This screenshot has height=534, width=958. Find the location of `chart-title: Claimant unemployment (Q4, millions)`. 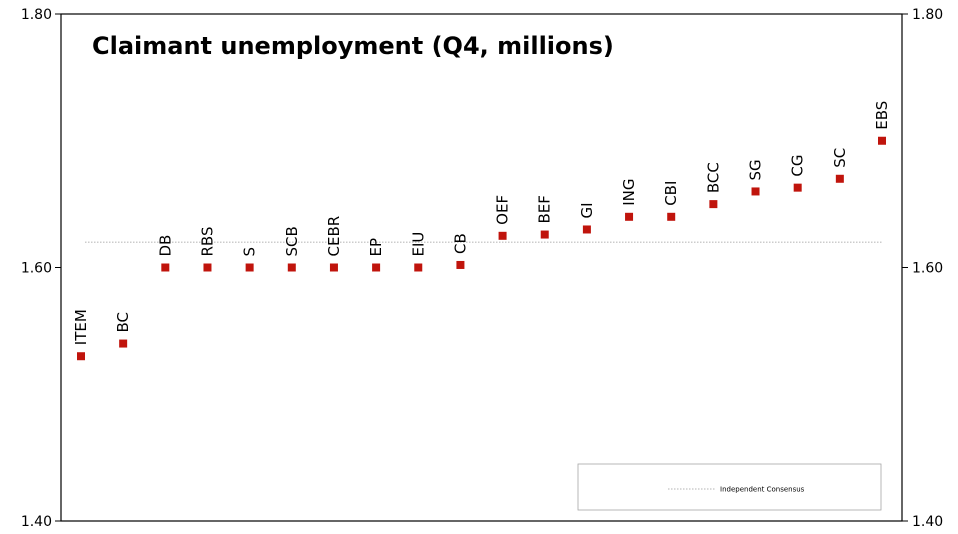

chart-title: Claimant unemployment (Q4, millions) is located at coordinates (353, 46).